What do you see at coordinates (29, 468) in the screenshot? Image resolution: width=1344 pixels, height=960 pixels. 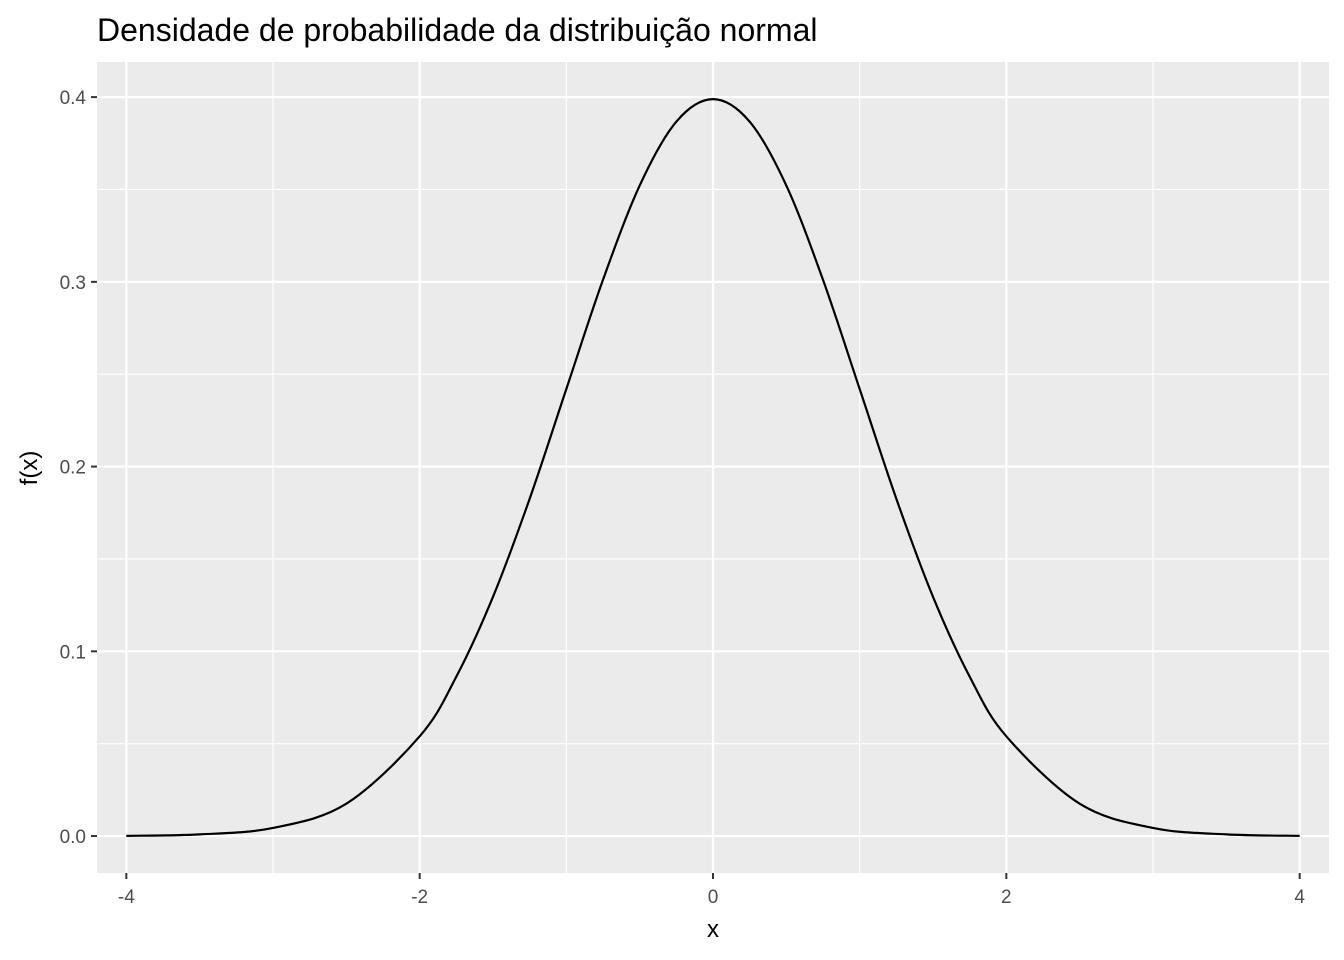 I see `y-axis-label: f(x)` at bounding box center [29, 468].